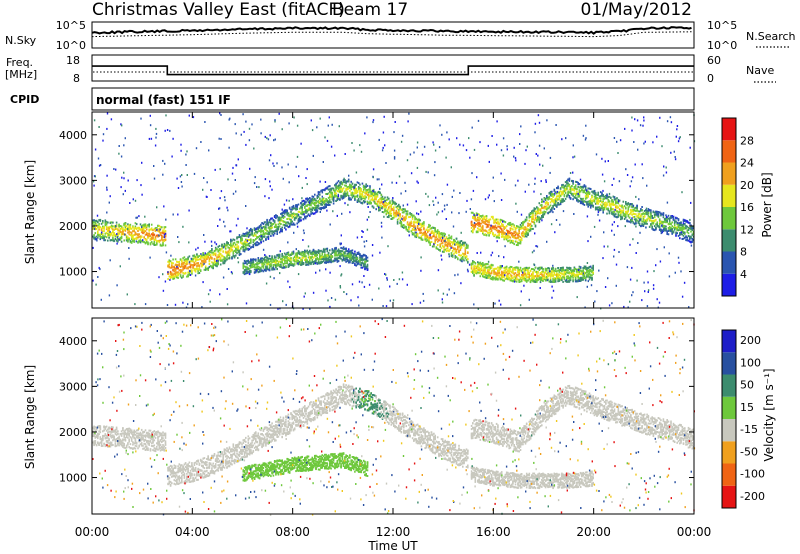  Describe the element at coordinates (391, 30) in the screenshot. I see `nsky-series-line` at that location.